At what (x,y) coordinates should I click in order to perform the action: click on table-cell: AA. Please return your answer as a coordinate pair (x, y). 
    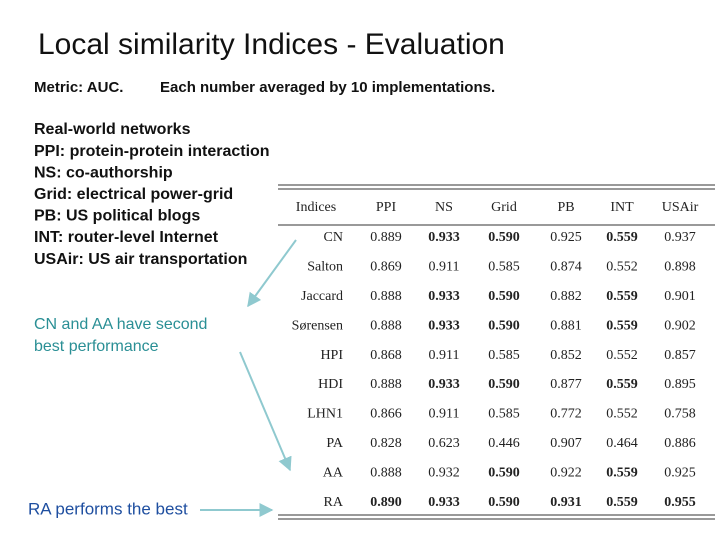
    Looking at the image, I should click on (333, 472).